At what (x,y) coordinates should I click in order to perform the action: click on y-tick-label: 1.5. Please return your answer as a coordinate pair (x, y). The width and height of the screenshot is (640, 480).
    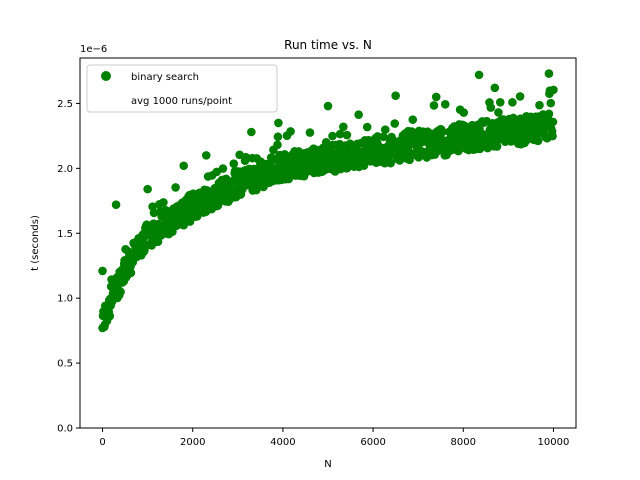
    Looking at the image, I should click on (65, 234).